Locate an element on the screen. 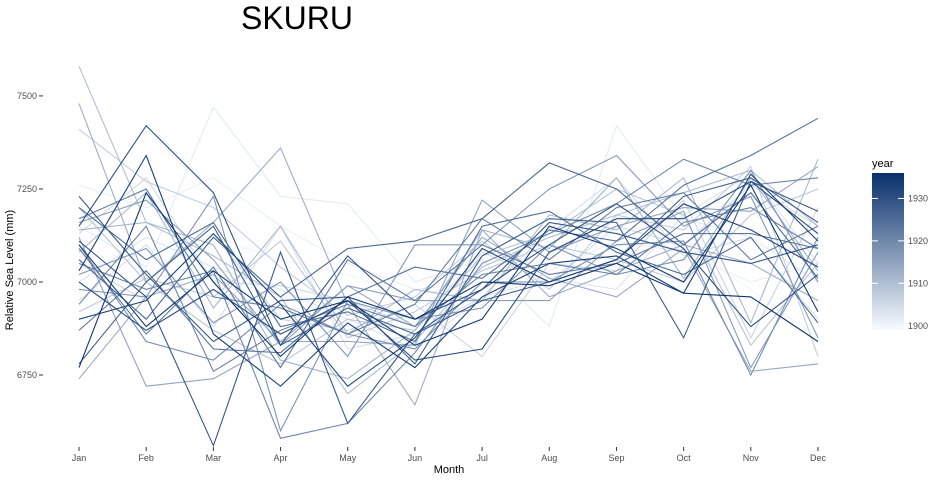 This screenshot has height=480, width=940. y-axis-title: Relative Sea Level (mm) is located at coordinates (10, 270).